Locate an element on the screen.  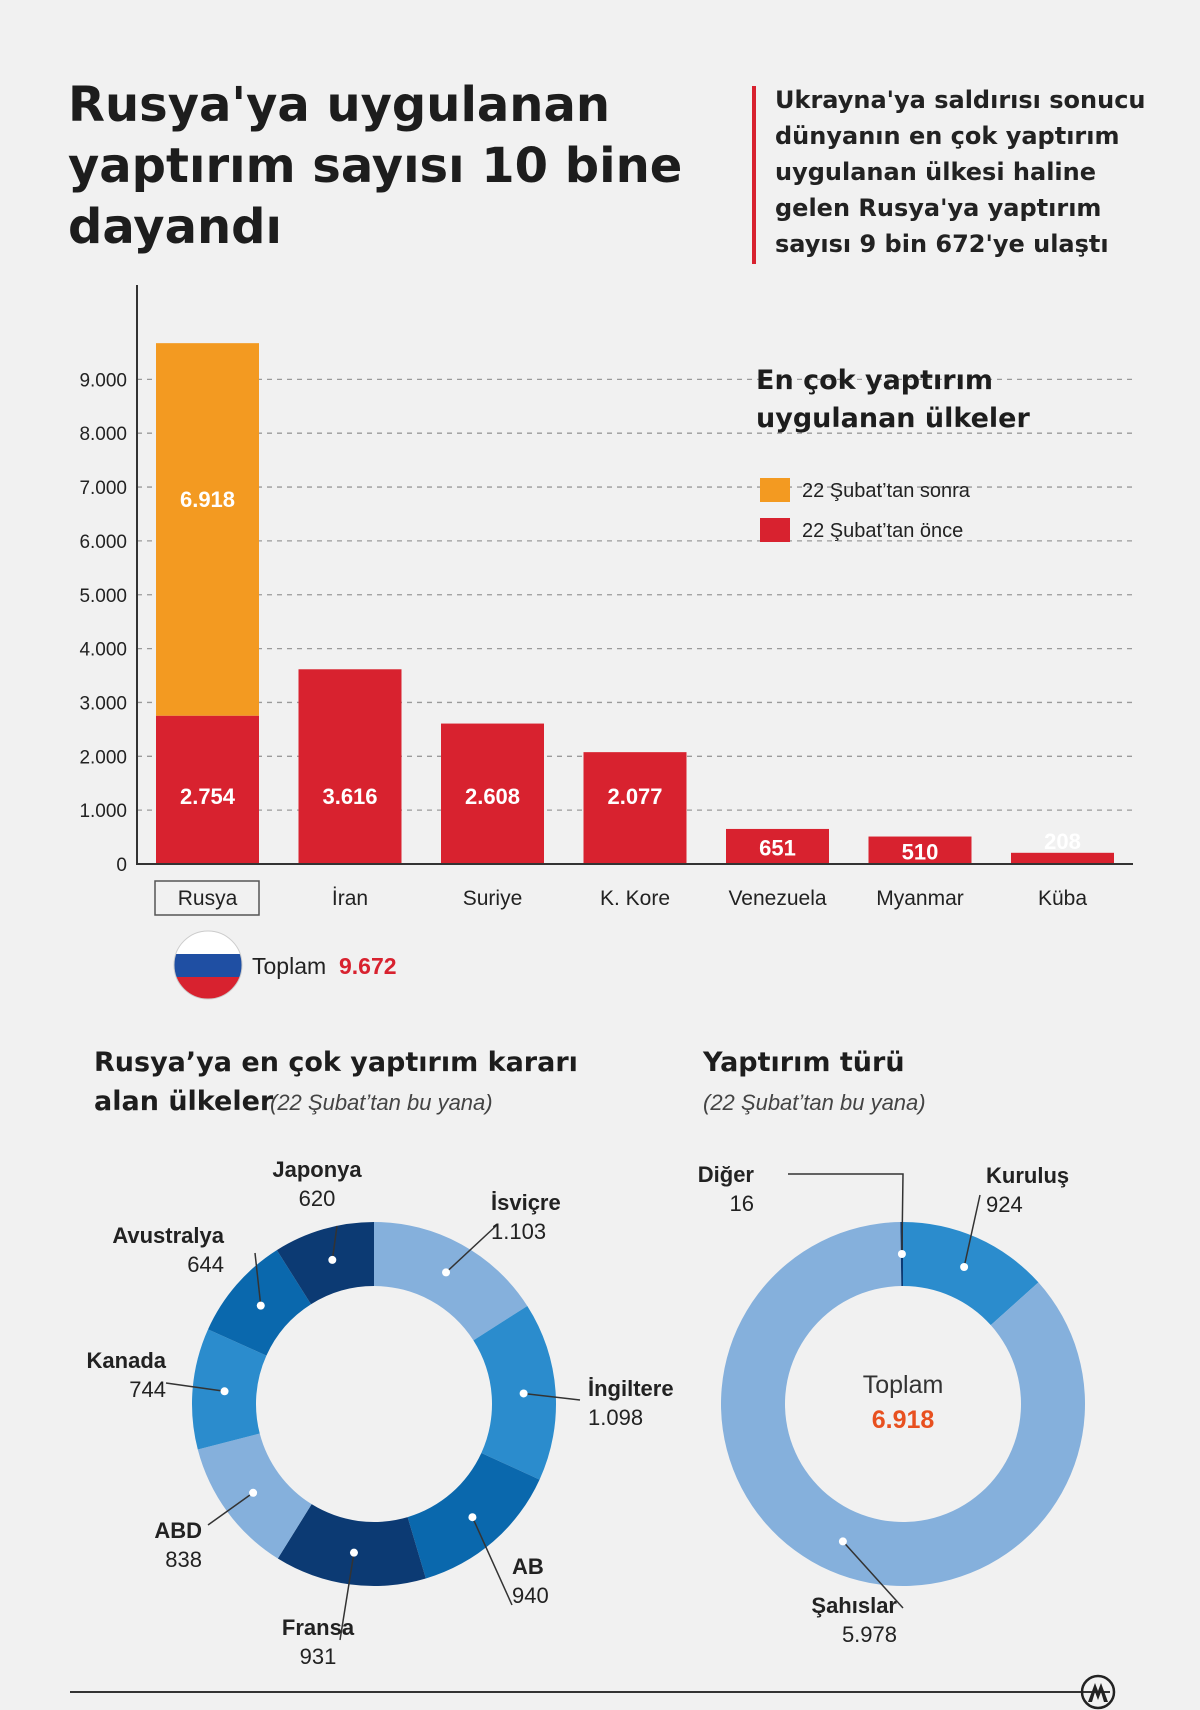
bar-legend-title-2: uygulanan ülkeler is located at coordinates (893, 418).